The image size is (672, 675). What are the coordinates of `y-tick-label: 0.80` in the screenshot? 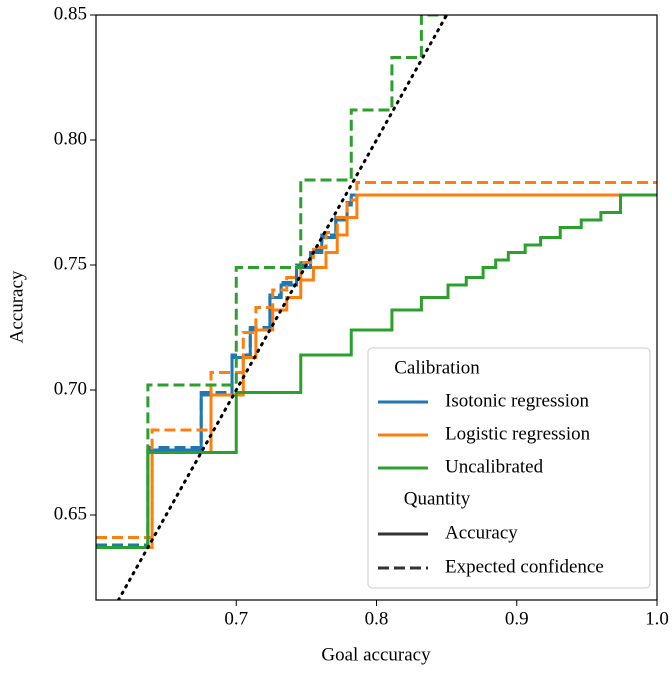 It's located at (70, 138).